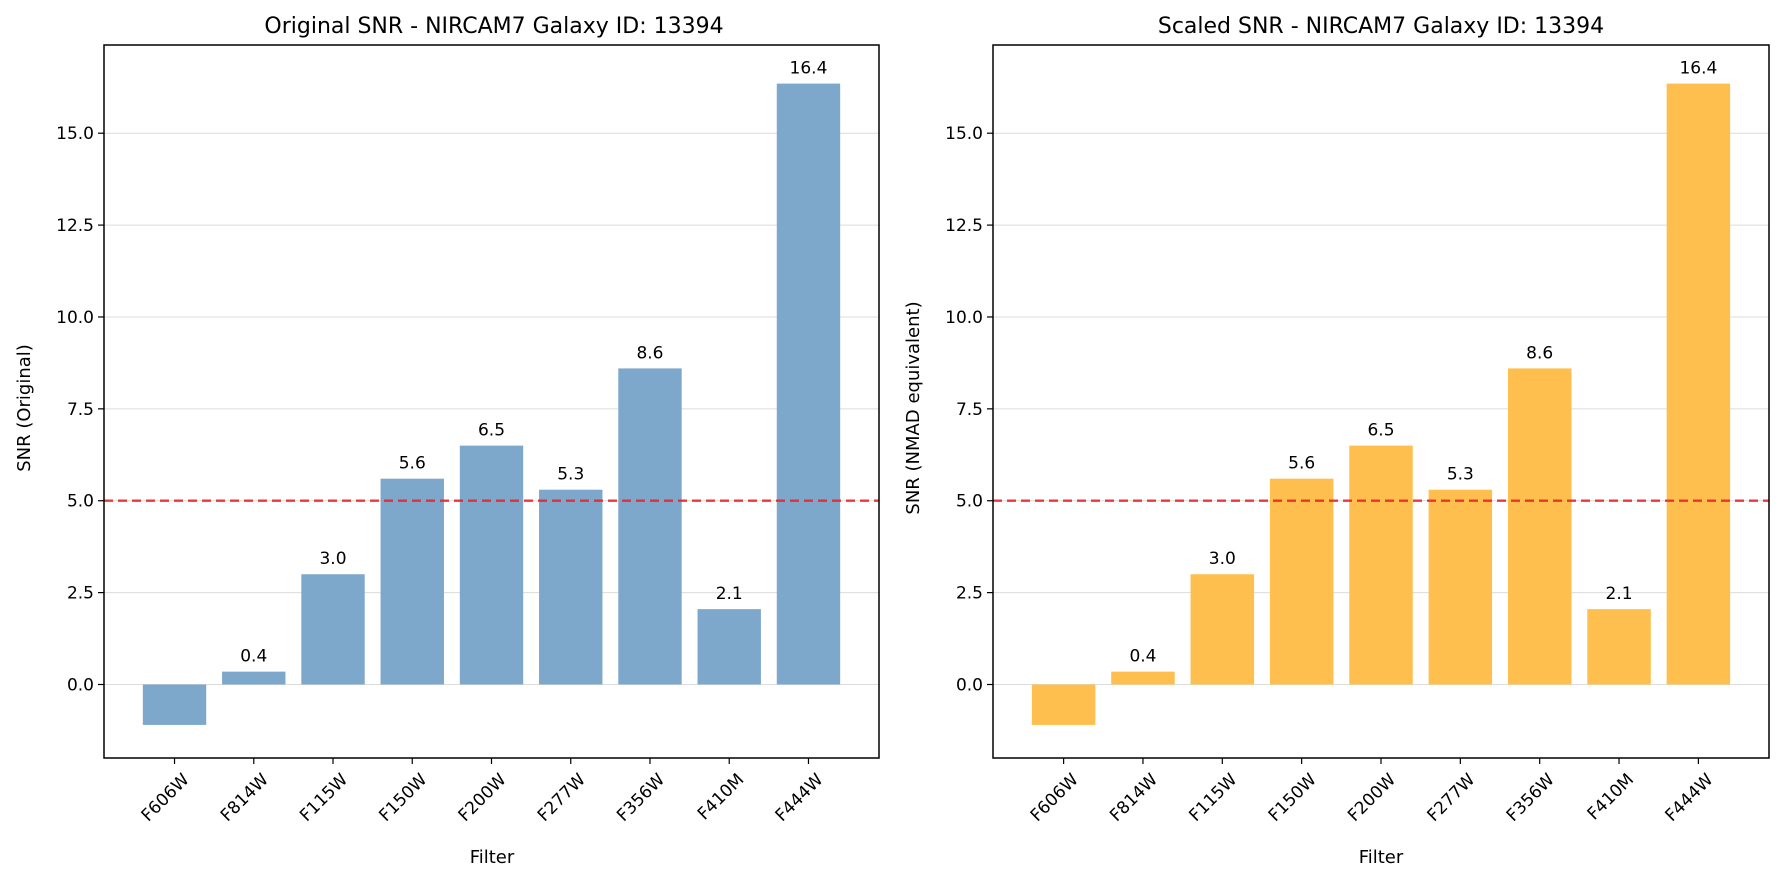 This screenshot has height=886, width=1783. What do you see at coordinates (24, 408) in the screenshot?
I see `y-axis-label: SNR (Original)` at bounding box center [24, 408].